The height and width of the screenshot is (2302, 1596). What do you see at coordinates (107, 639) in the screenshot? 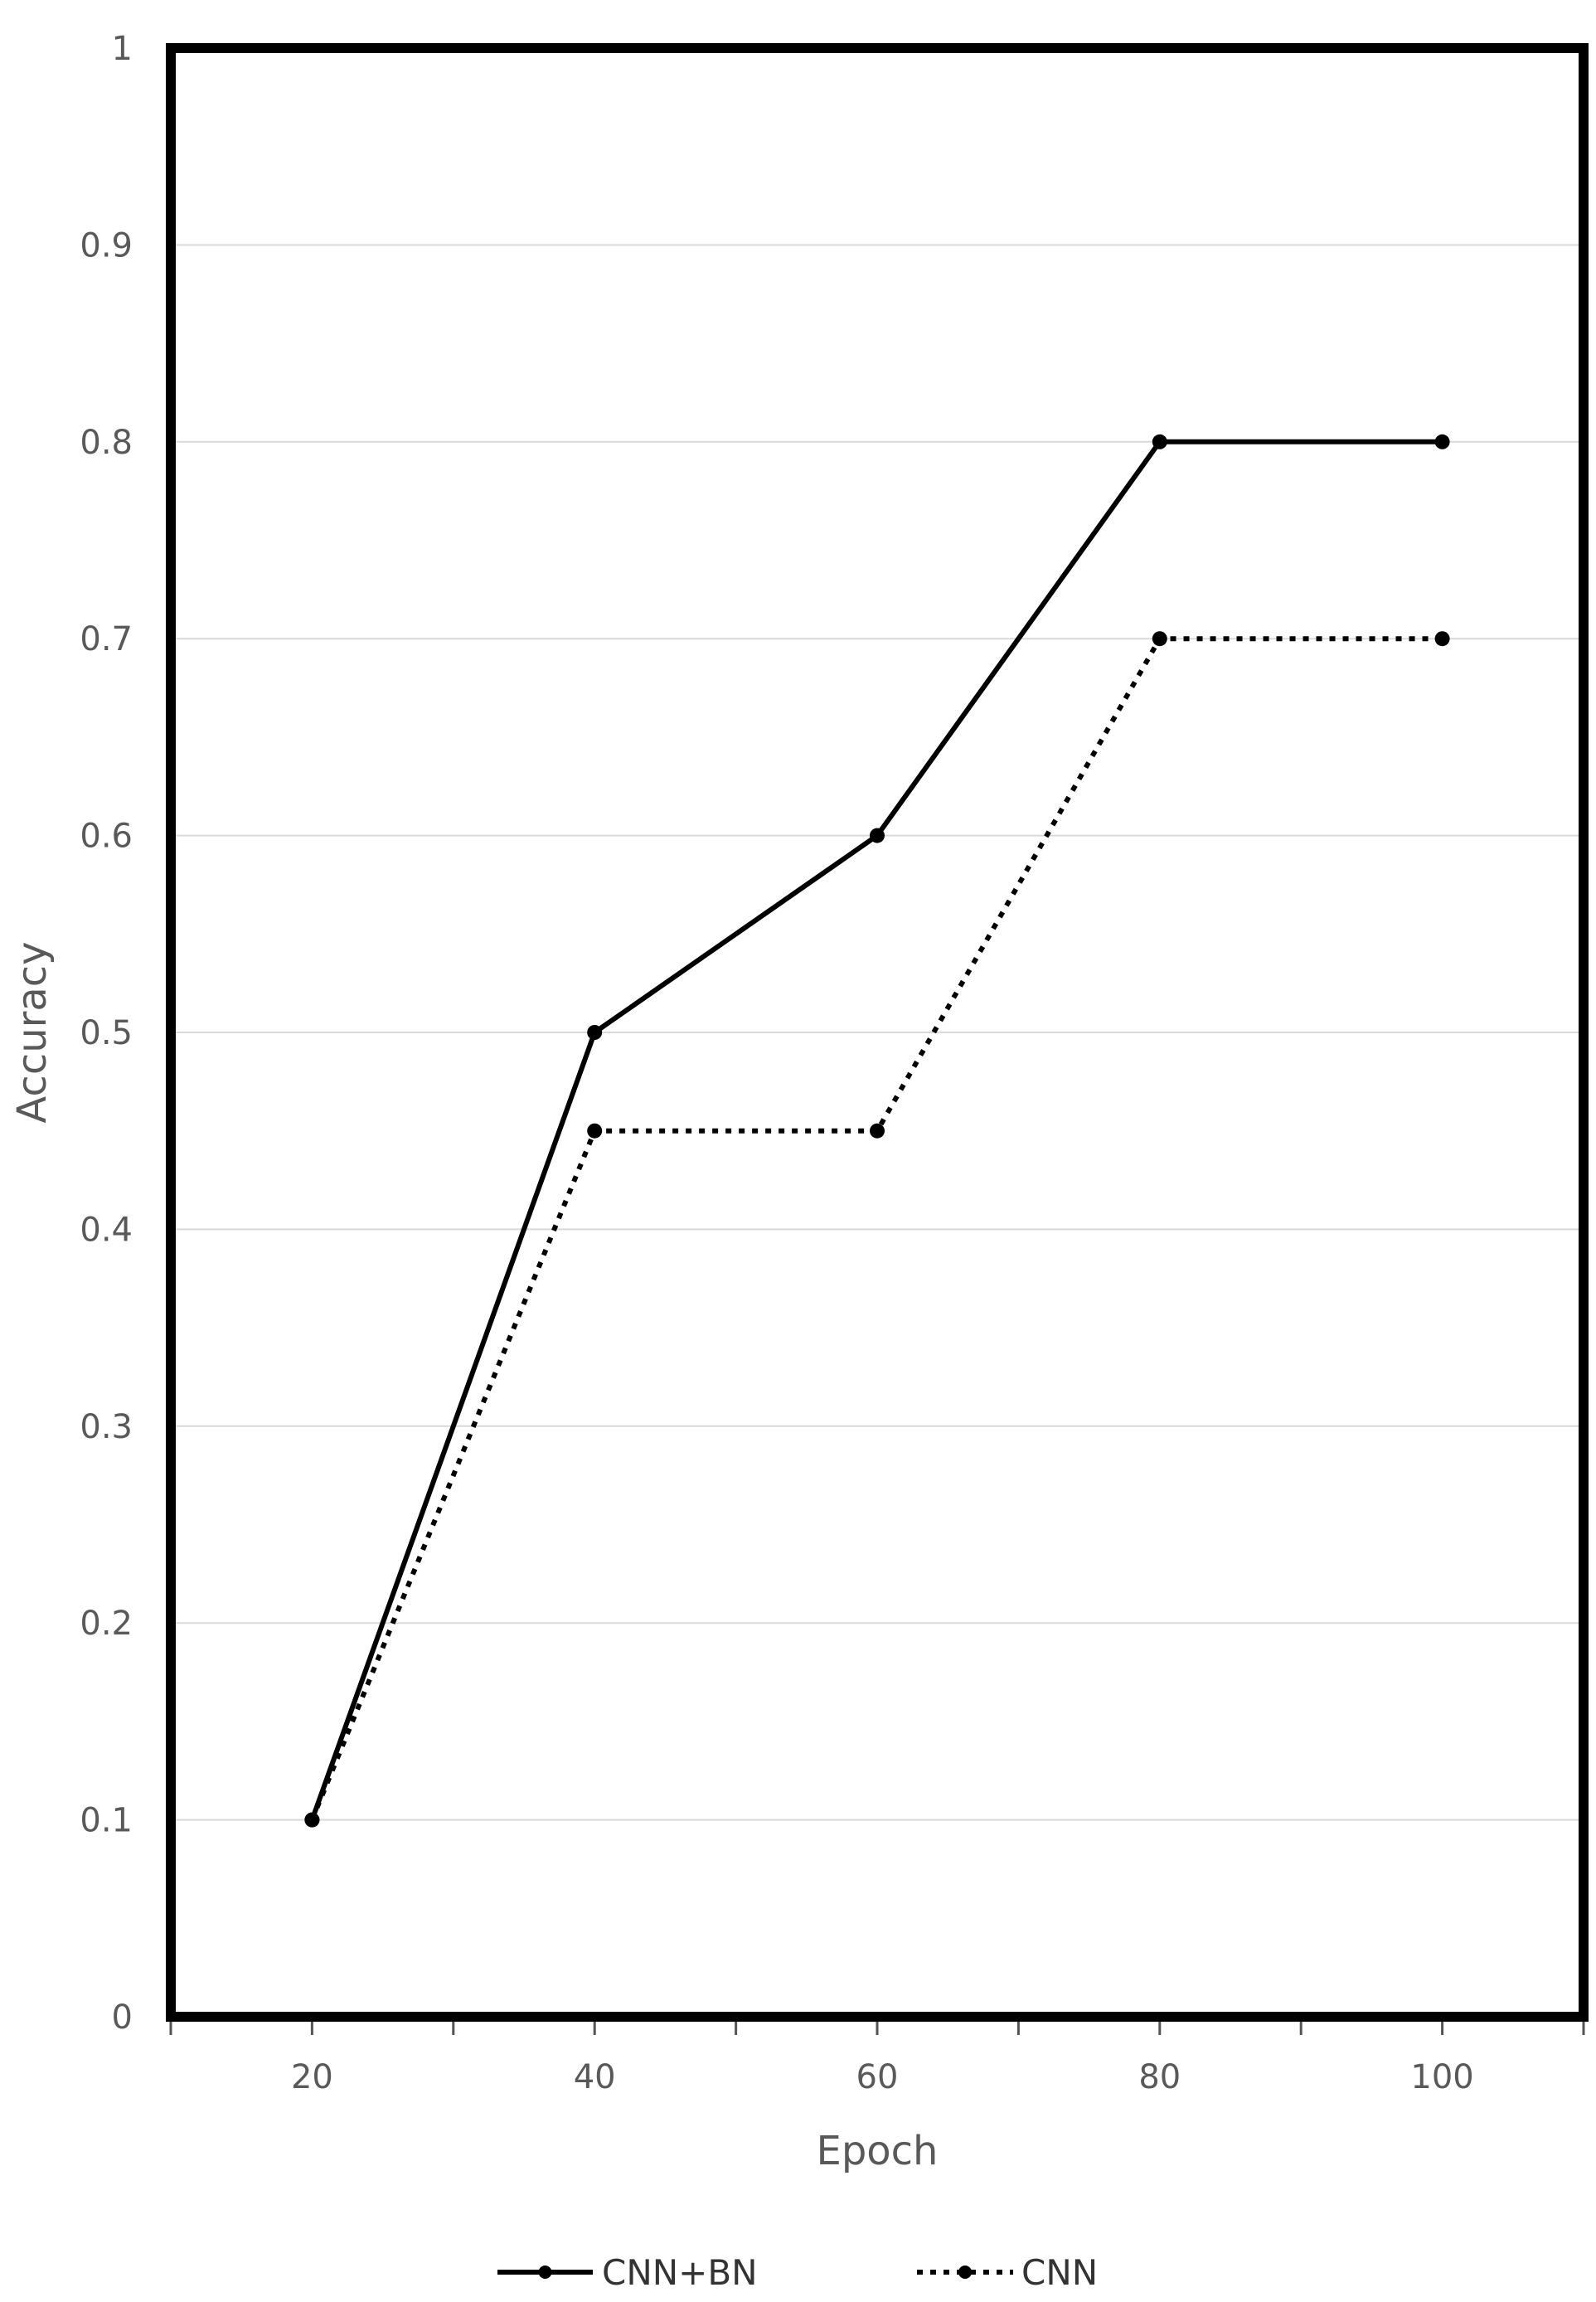
I see `y-tick-label: 0.7` at bounding box center [107, 639].